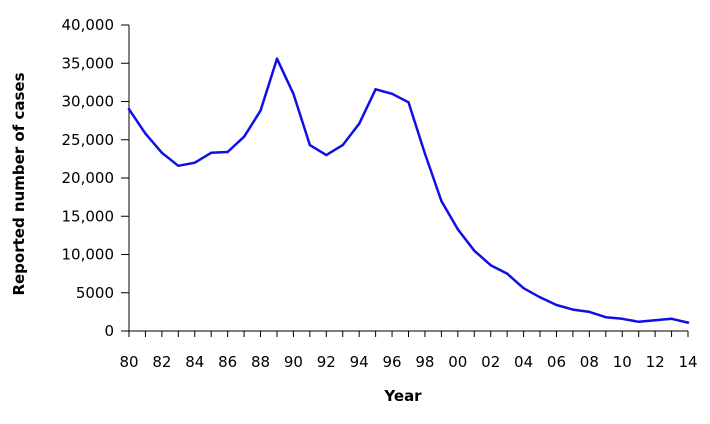 This screenshot has height=424, width=710. Describe the element at coordinates (88, 255) in the screenshot. I see `y-tick-label: 10,000` at that location.